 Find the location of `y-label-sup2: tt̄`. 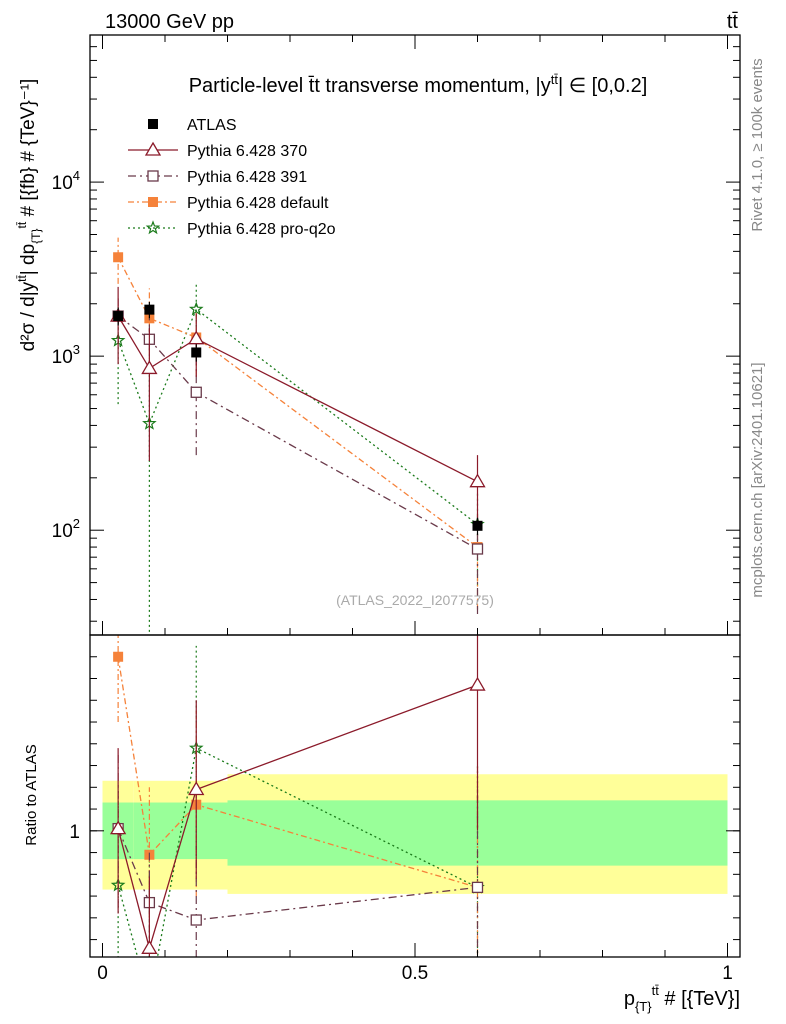

y-label-sup2: tt̄ is located at coordinates (22, 224).